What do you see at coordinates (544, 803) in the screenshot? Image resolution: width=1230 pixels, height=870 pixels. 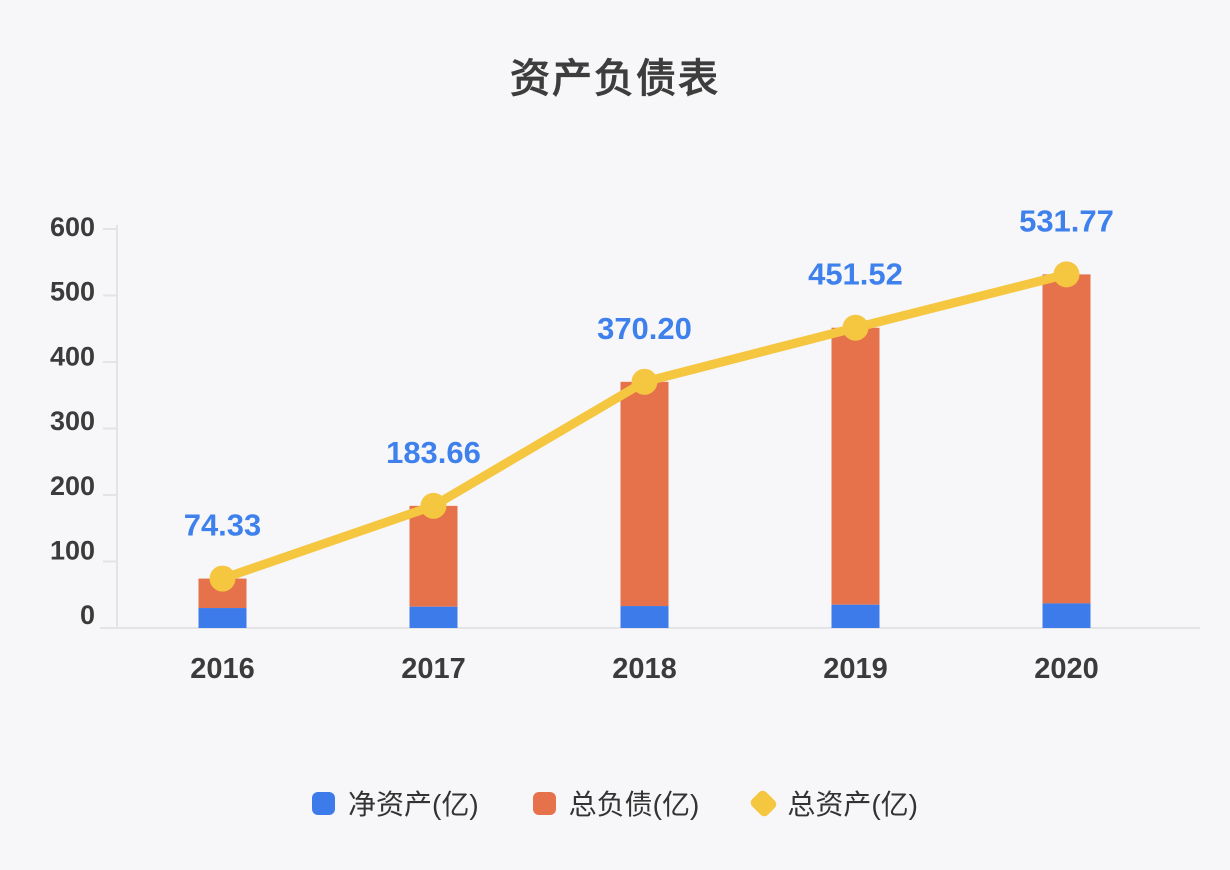 I see `total-liabilities-swatch-icon` at bounding box center [544, 803].